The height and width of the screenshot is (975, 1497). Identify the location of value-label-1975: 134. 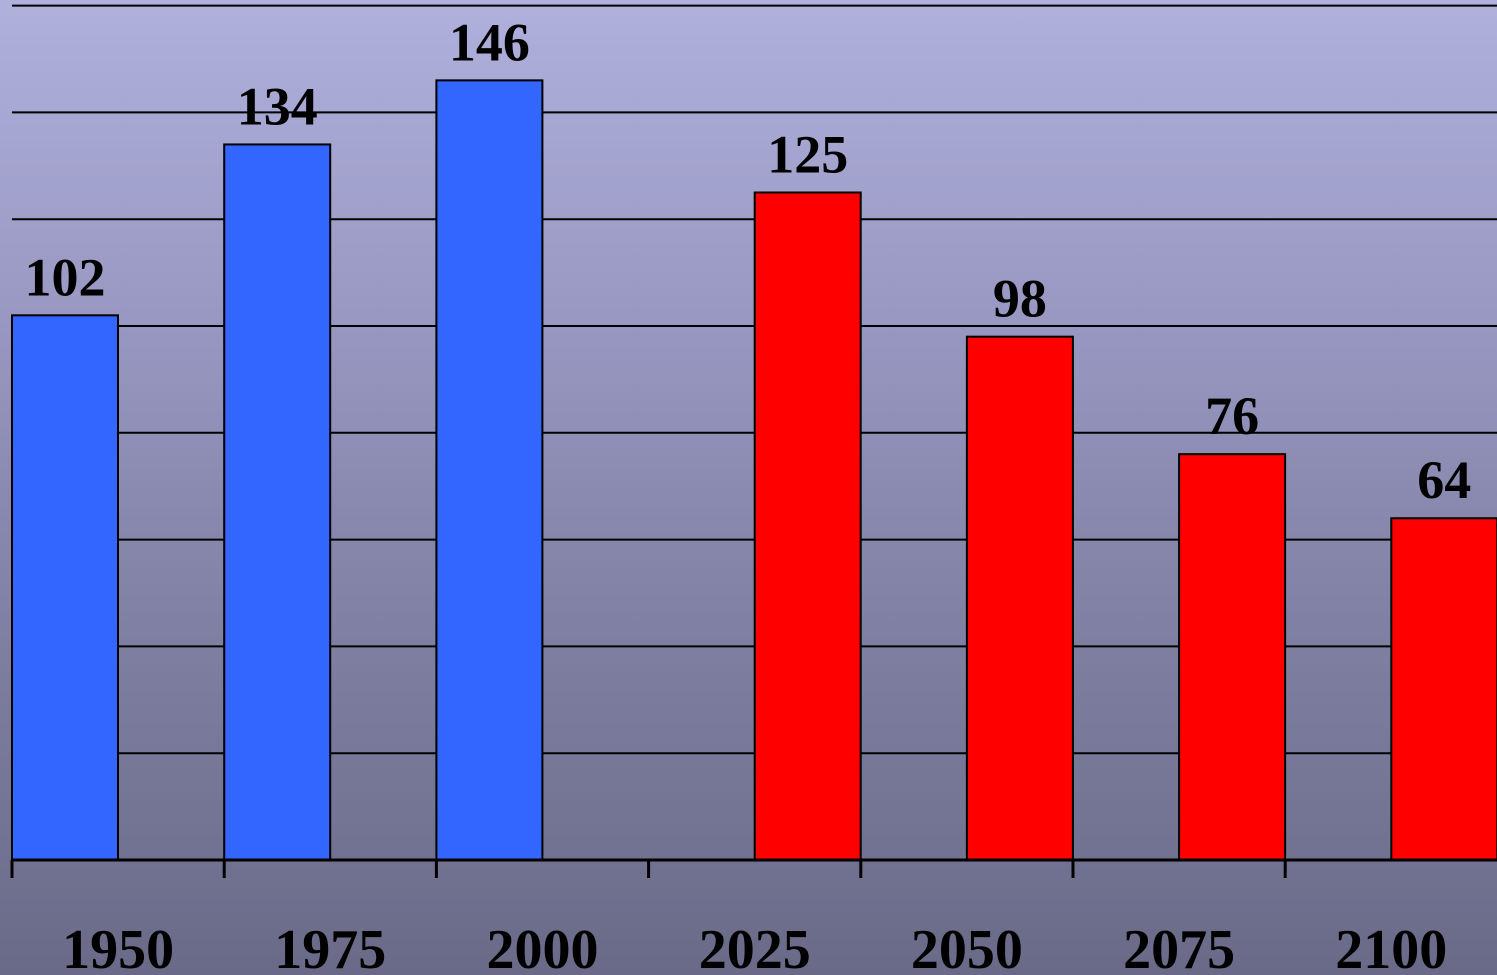
(277, 106).